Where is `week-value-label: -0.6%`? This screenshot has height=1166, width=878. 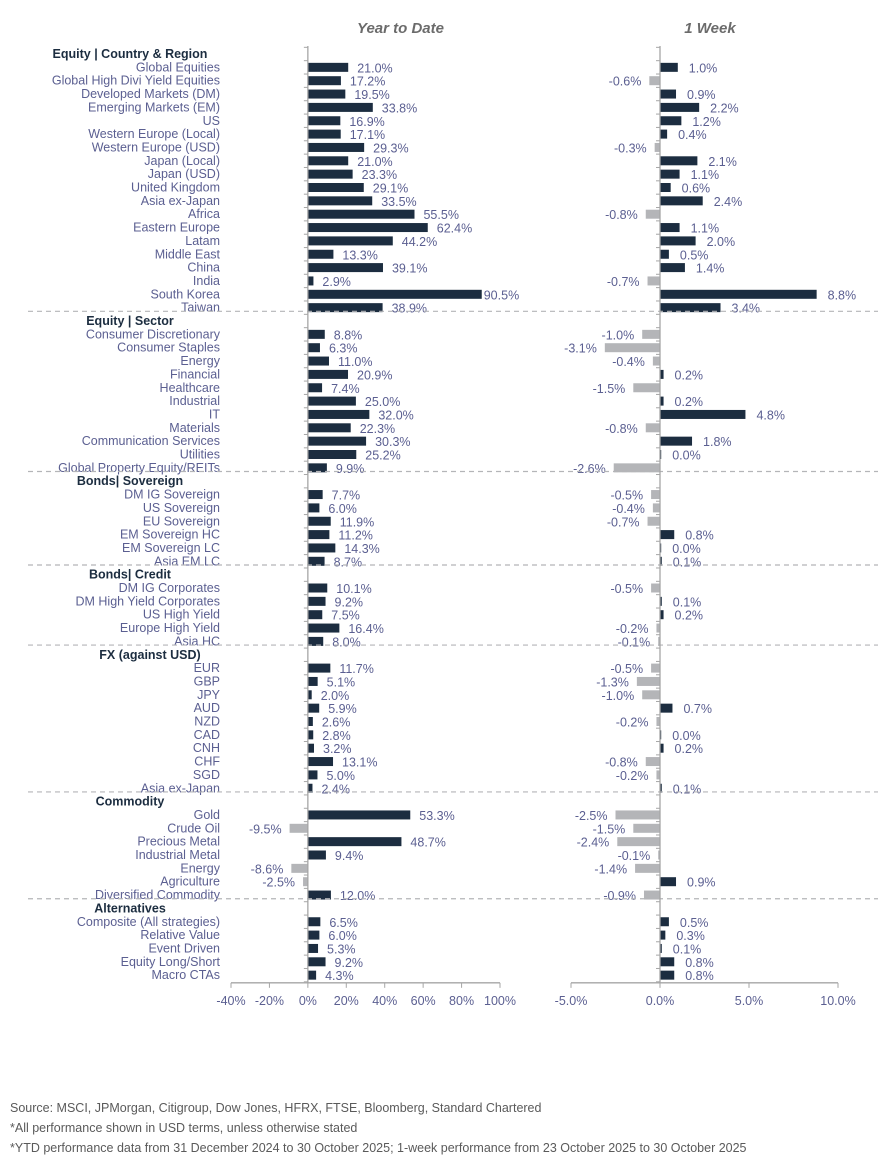 week-value-label: -0.6% is located at coordinates (625, 82).